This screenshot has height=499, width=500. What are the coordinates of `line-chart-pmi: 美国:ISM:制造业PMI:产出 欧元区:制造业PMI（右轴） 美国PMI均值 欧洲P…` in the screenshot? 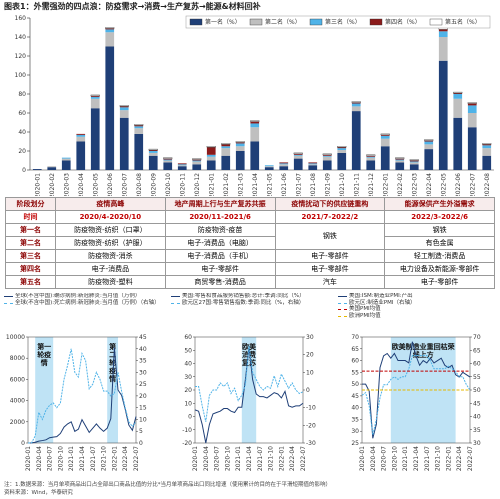 It's located at (417, 385).